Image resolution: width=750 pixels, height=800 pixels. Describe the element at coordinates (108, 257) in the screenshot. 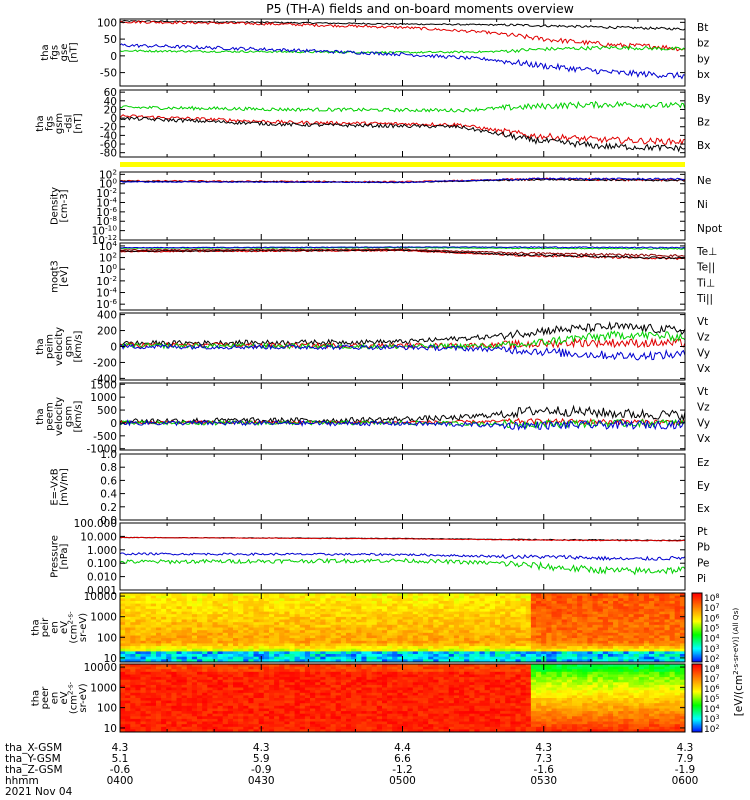

I see `y-tick-label: 10²` at that location.